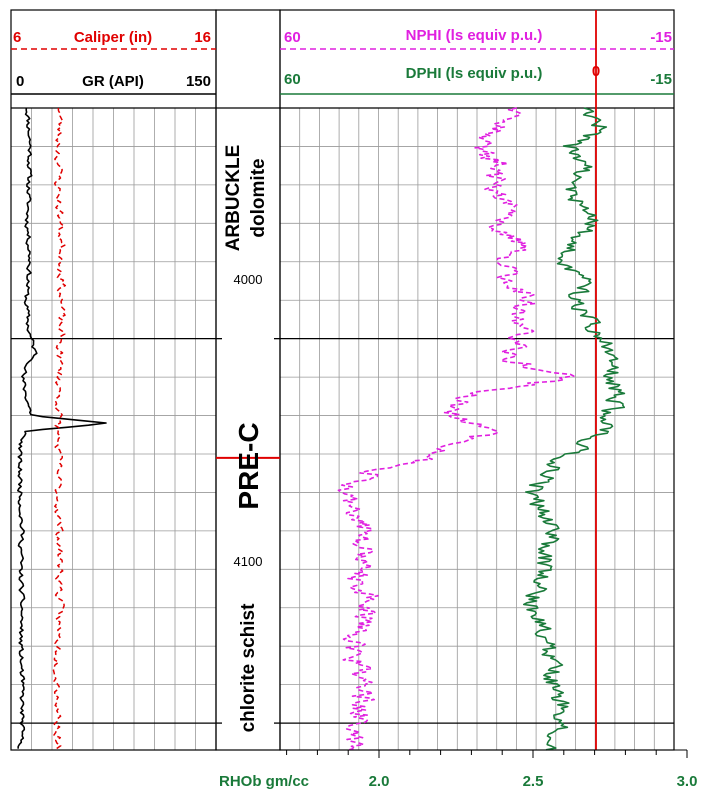 The image size is (716, 800). I want to click on depth-label-4100: 4100, so click(248, 561).